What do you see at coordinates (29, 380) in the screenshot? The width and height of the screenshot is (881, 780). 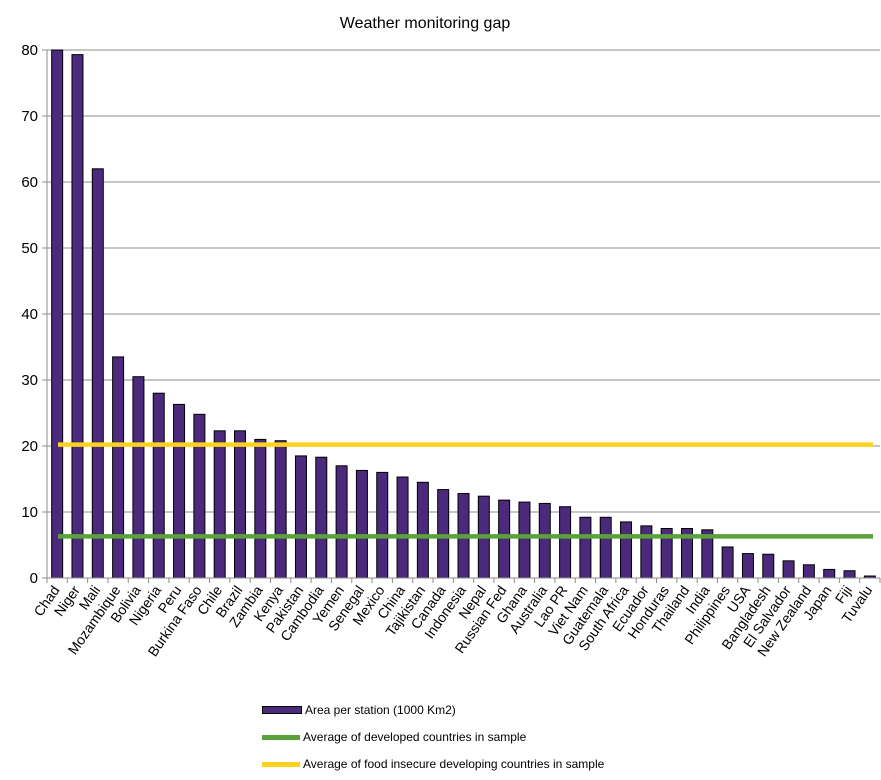 I see `y-tick-label: 30` at bounding box center [29, 380].